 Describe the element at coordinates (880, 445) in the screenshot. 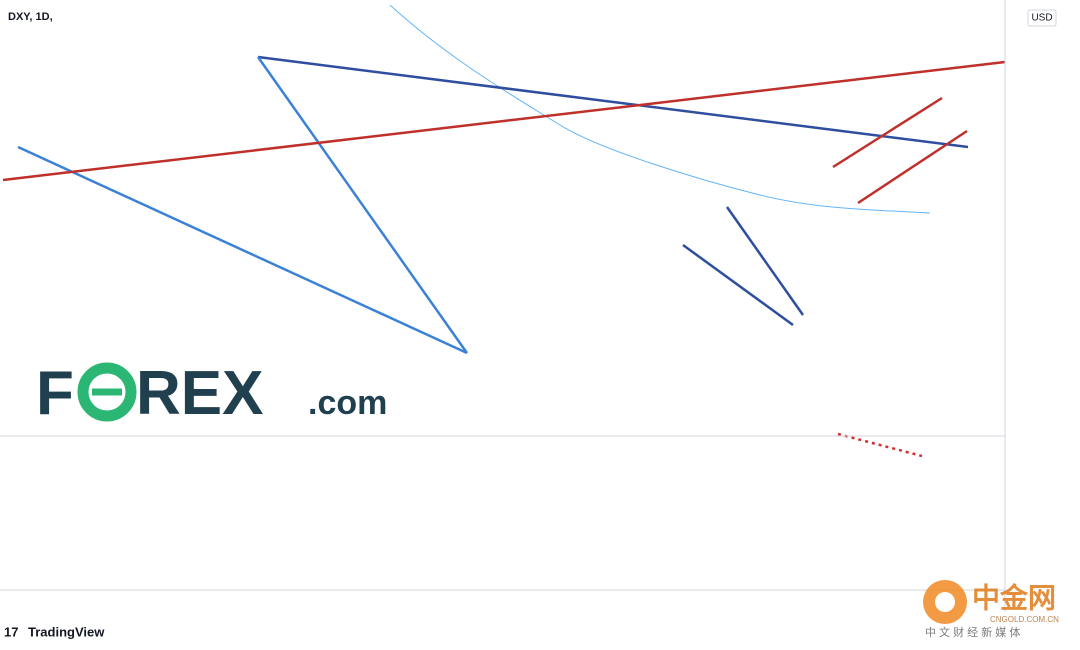

I see `divergence-line` at that location.